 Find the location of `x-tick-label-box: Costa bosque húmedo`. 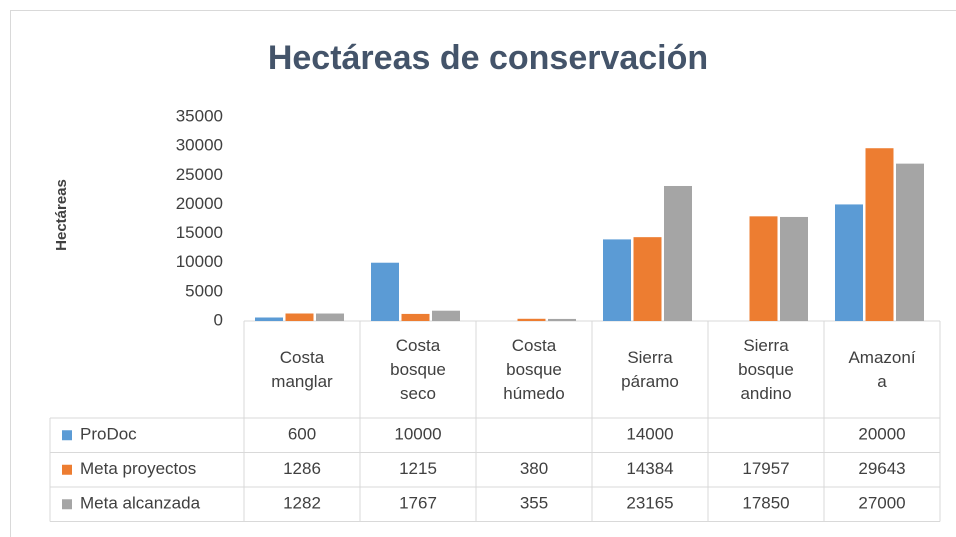

x-tick-label-box: Costa bosque húmedo is located at coordinates (534, 369).